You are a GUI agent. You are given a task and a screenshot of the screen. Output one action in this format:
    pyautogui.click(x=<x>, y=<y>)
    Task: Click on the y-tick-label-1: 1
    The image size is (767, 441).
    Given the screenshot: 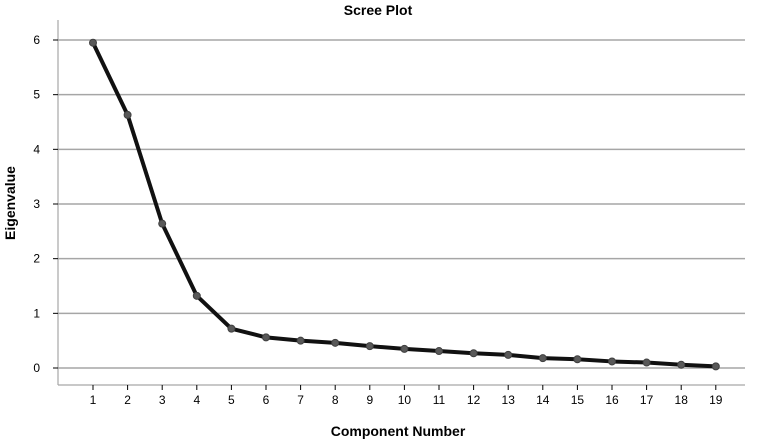 What is the action you would take?
    pyautogui.click(x=36, y=313)
    